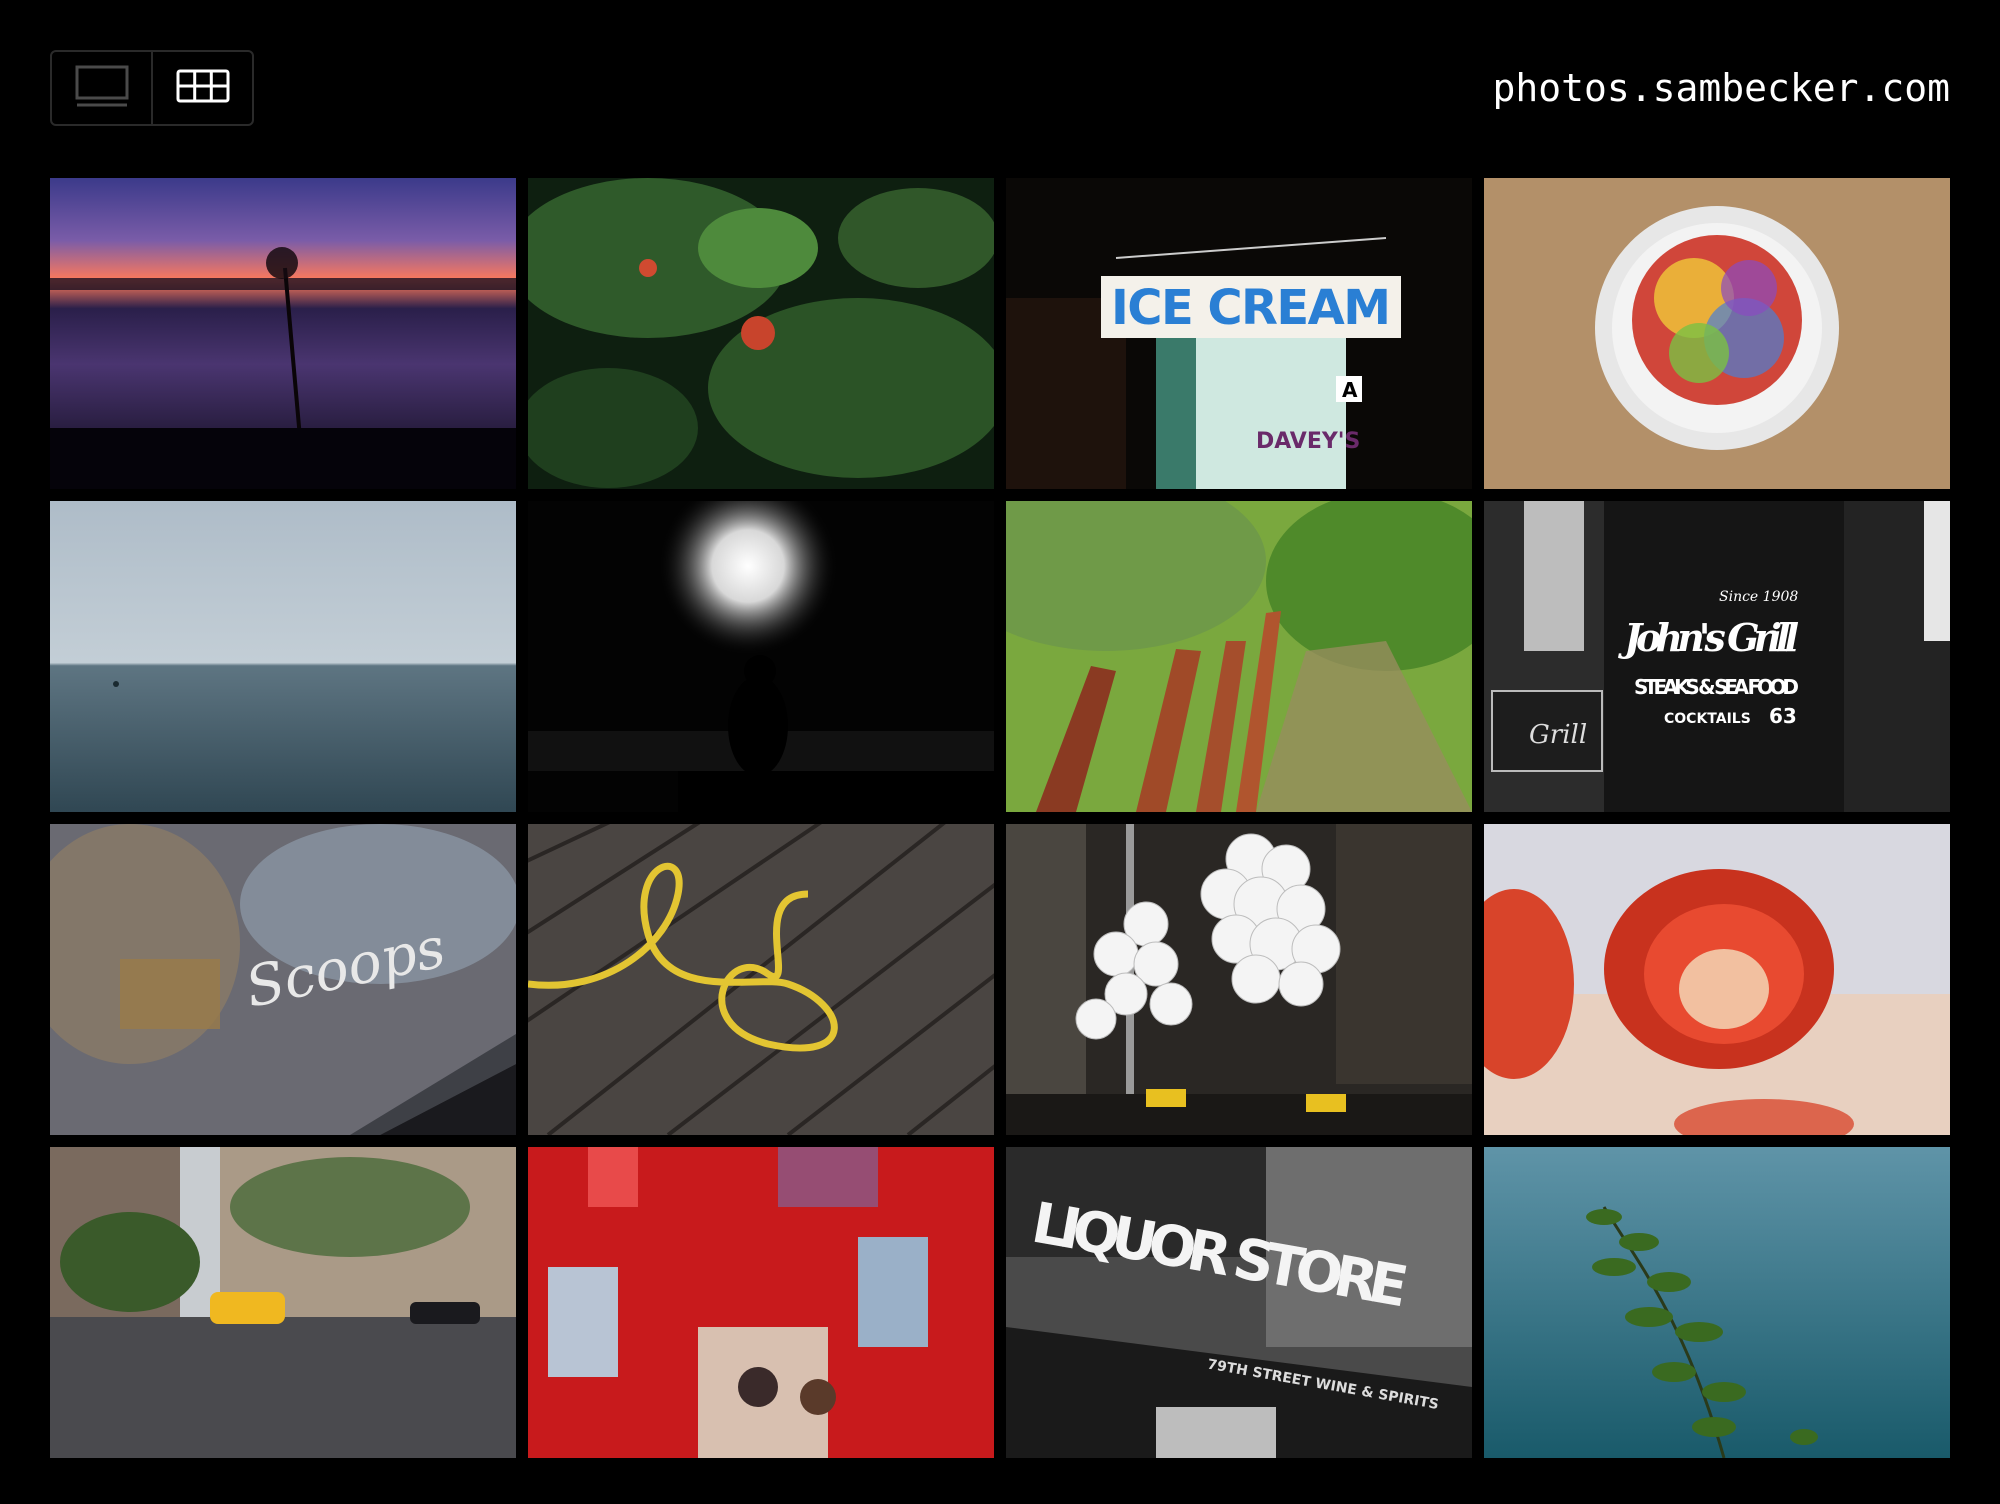  I want to click on photo-ocean-horizon, so click(283, 656).